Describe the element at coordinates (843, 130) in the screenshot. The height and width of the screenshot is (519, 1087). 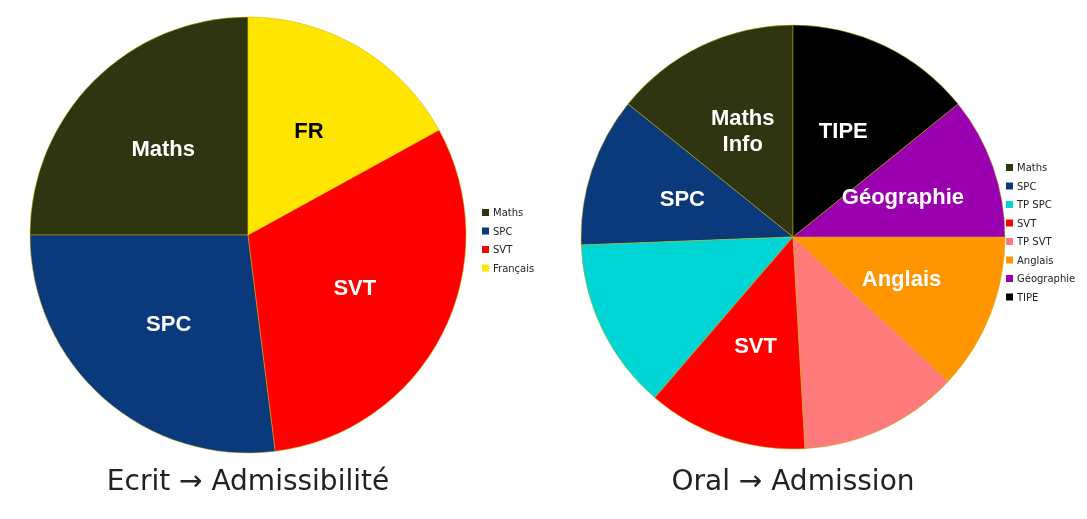
I see `text: TIPE` at that location.